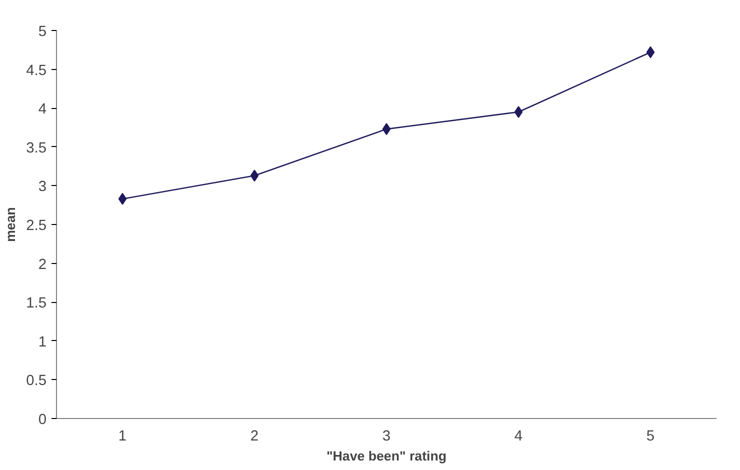 This screenshot has height=470, width=740. I want to click on y-tick-label: 5, so click(42, 32).